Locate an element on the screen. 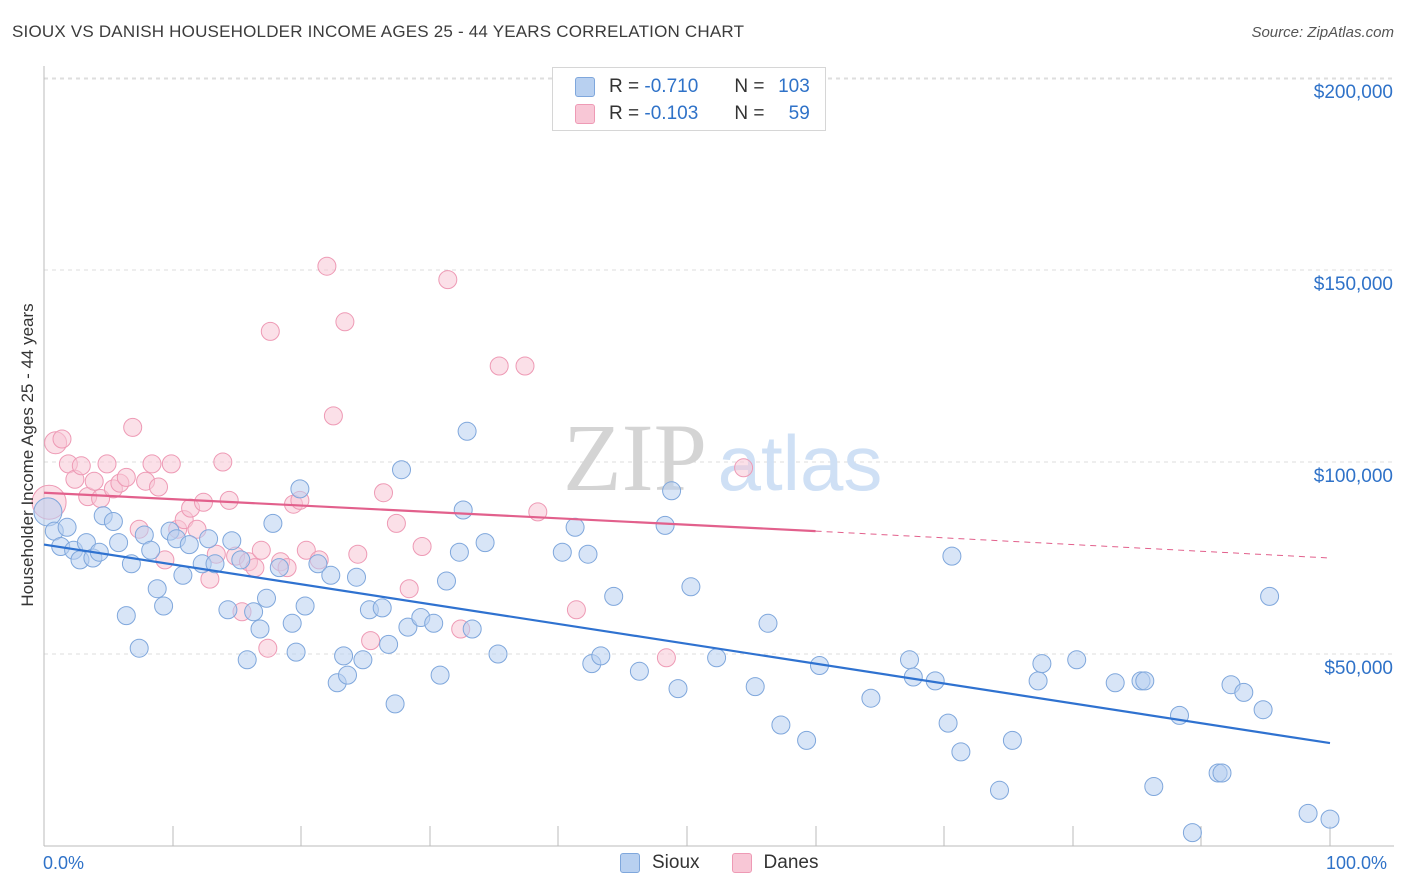 The height and width of the screenshot is (892, 1406). y-tick-labels: $50,000 $100,000 $150,000 $200,000 is located at coordinates (1353, 380).